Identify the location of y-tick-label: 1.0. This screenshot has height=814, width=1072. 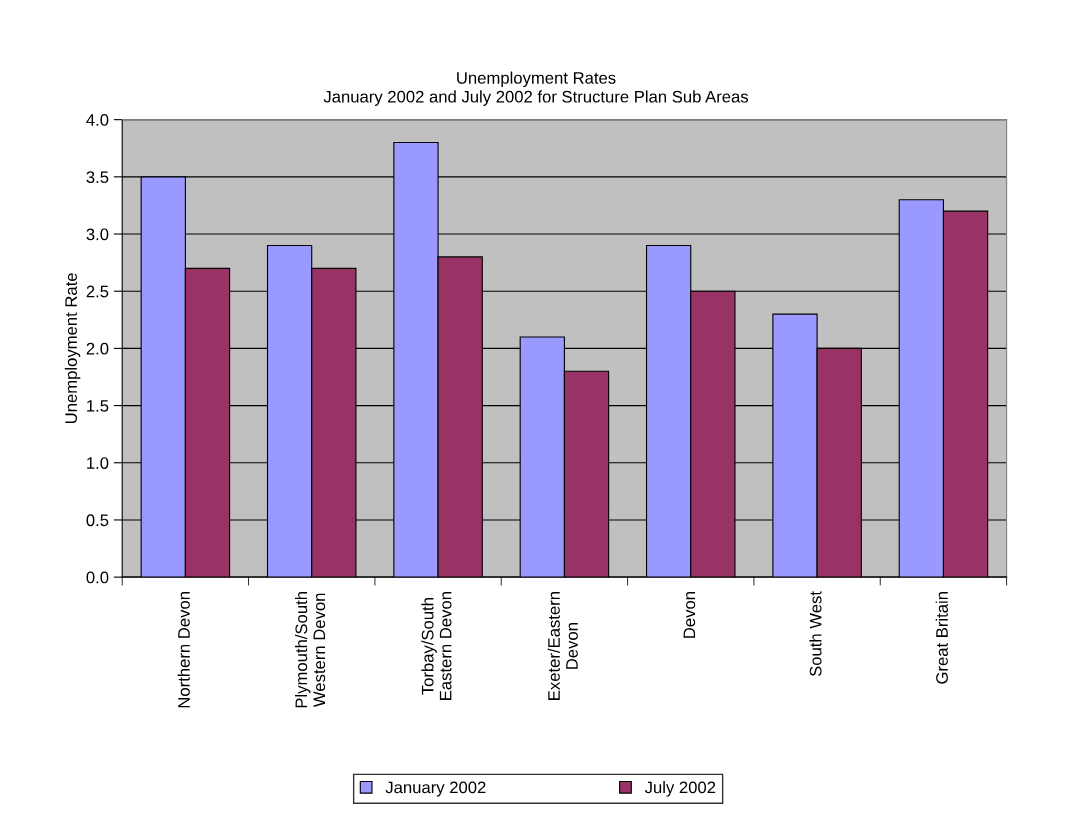
(98, 463).